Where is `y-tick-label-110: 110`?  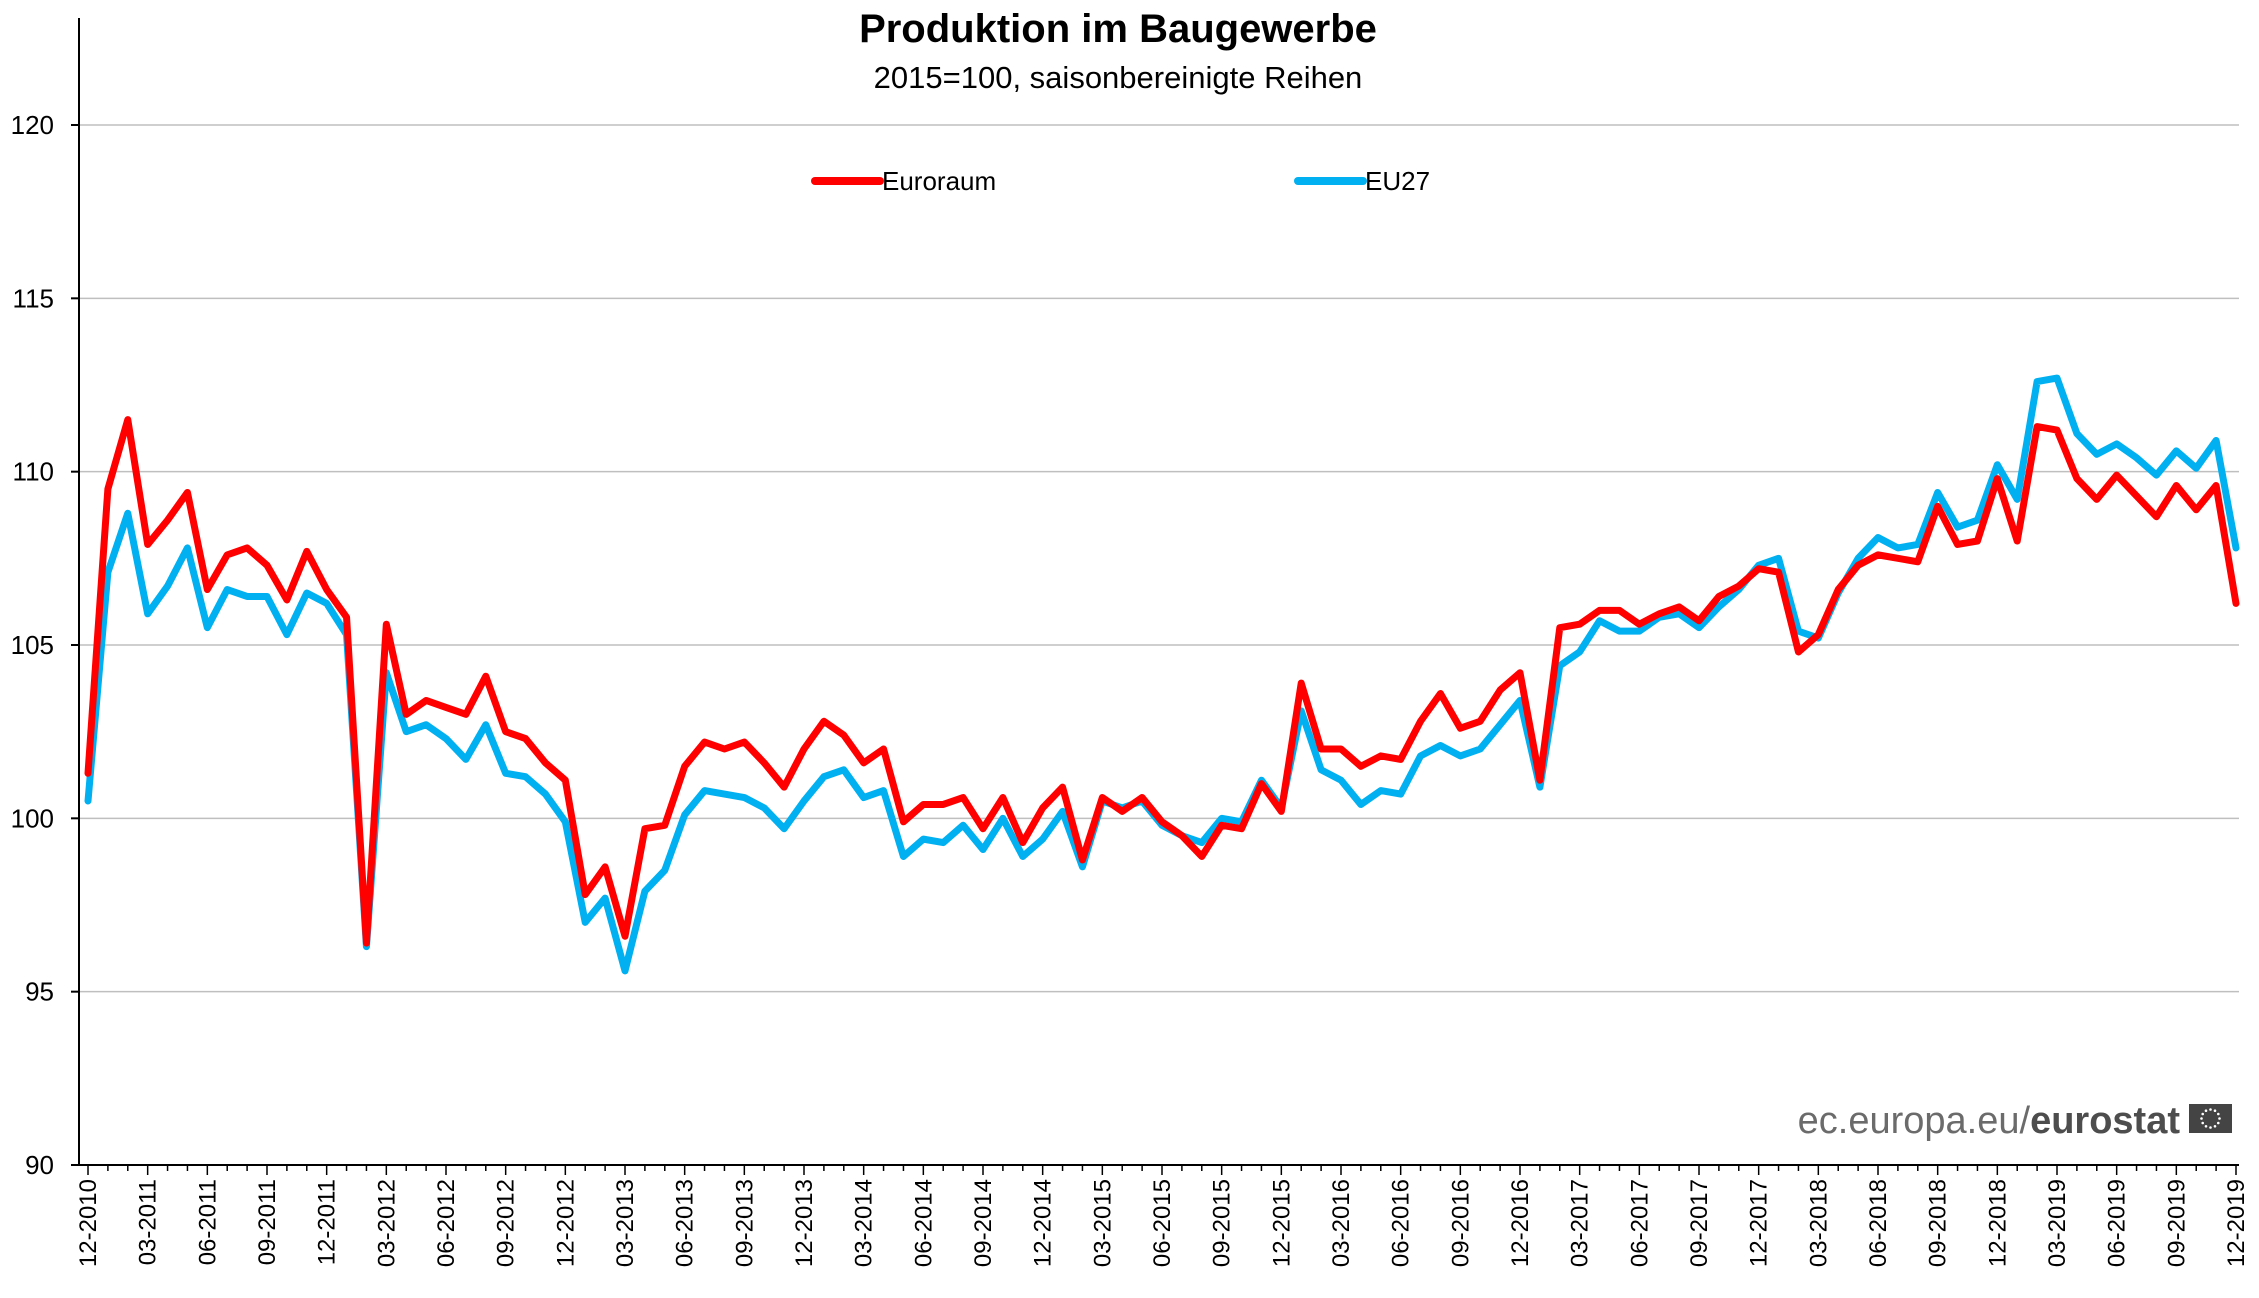 y-tick-label-110: 110 is located at coordinates (33, 472).